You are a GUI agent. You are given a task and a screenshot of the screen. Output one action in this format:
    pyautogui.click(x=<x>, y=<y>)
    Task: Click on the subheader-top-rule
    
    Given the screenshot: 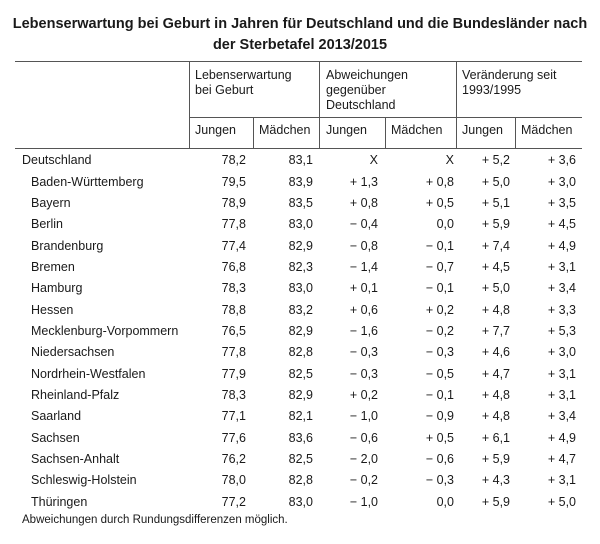 What is the action you would take?
    pyautogui.click(x=385, y=117)
    